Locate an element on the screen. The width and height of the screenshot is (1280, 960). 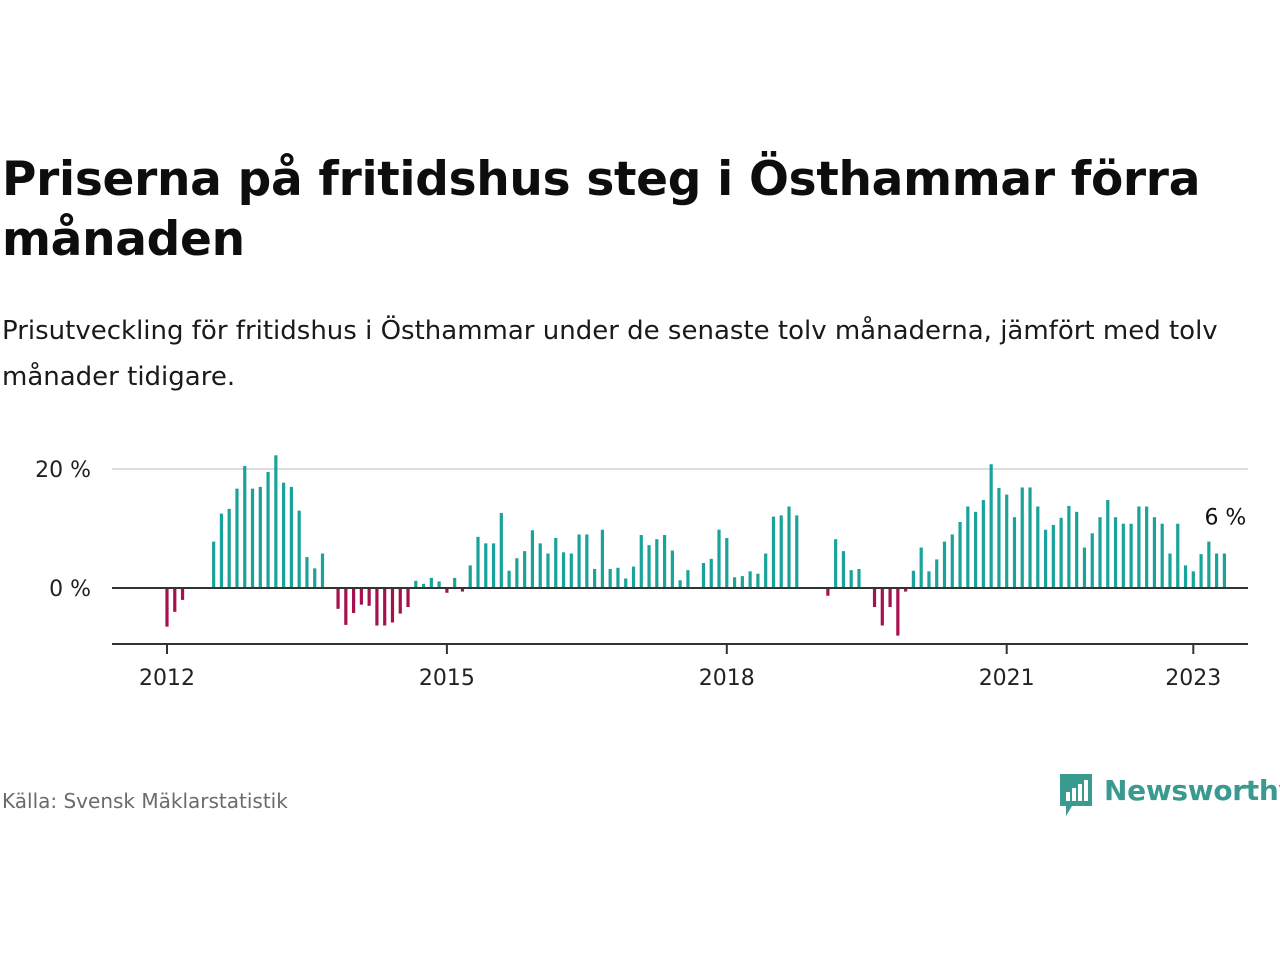
x-tick-label: 2015 is located at coordinates (447, 678).